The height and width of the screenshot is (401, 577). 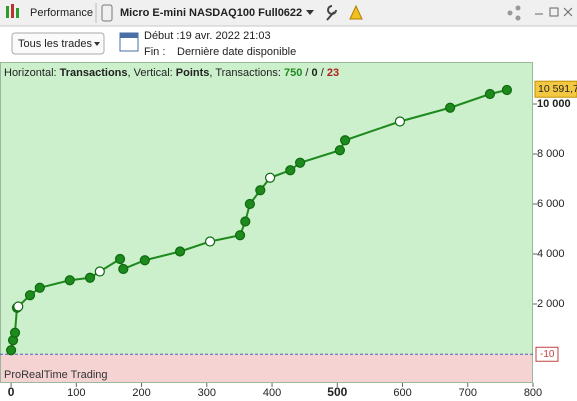 I want to click on header-part: Transactions, so click(x=94, y=73).